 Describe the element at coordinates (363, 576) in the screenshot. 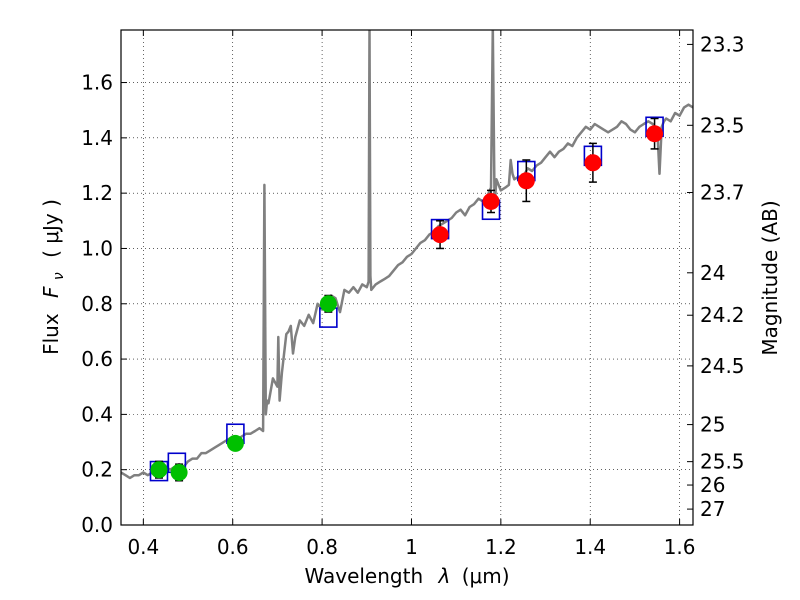

I see `x-axis-label-text: Wavelength` at that location.